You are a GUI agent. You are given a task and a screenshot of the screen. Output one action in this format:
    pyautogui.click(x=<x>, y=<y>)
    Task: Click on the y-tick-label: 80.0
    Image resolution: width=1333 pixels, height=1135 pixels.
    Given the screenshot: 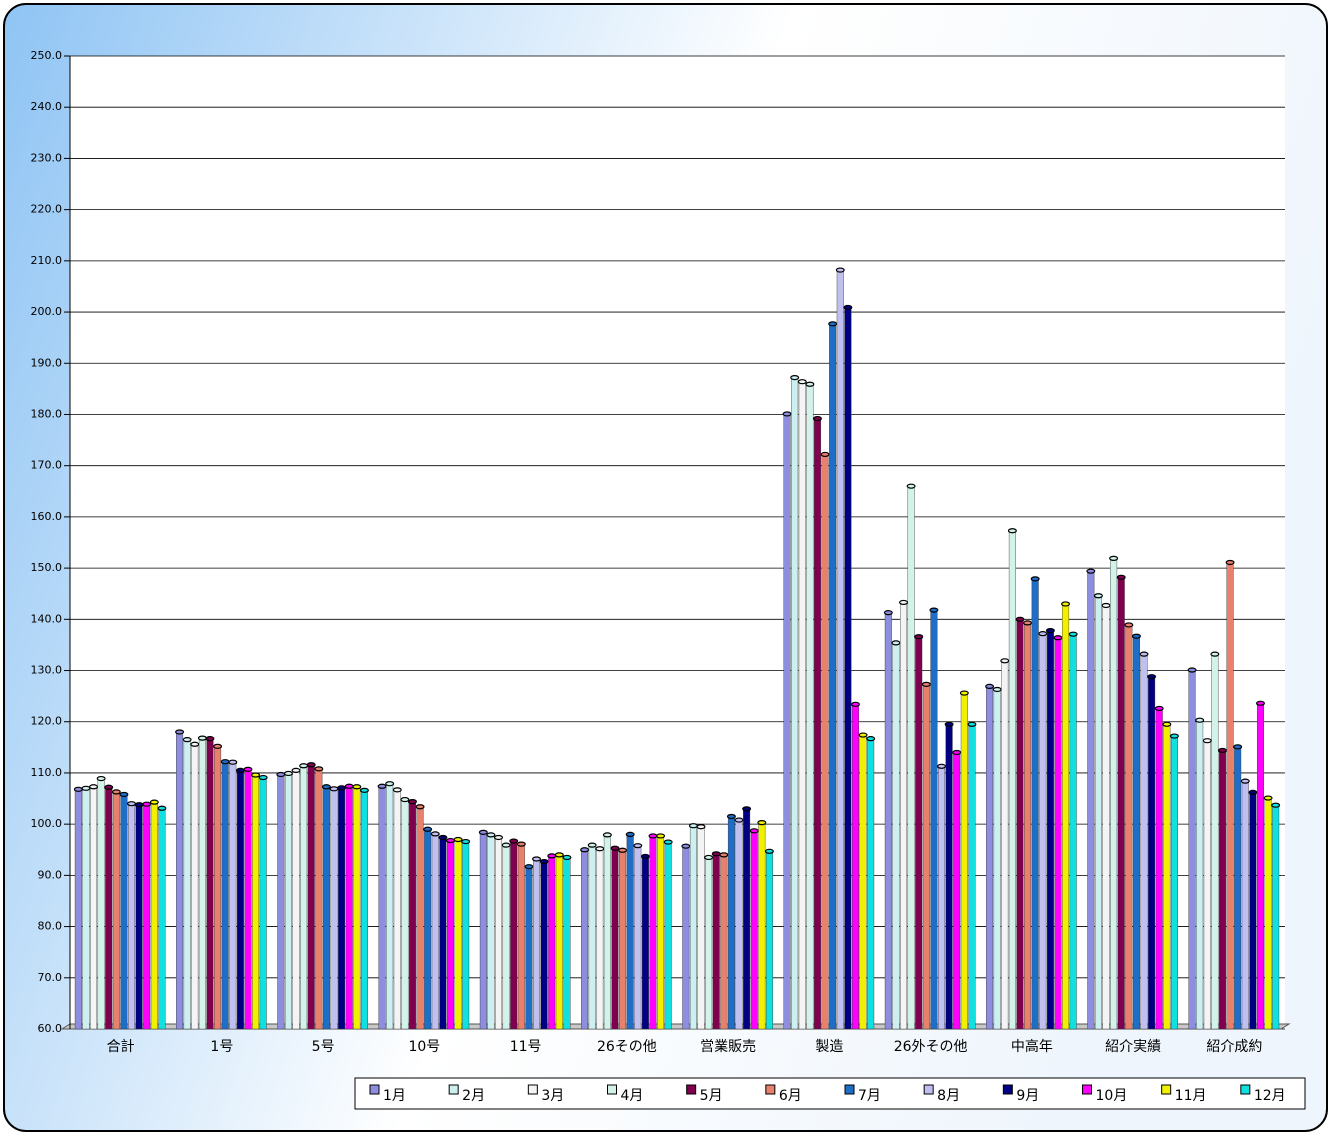 What is the action you would take?
    pyautogui.click(x=50, y=926)
    